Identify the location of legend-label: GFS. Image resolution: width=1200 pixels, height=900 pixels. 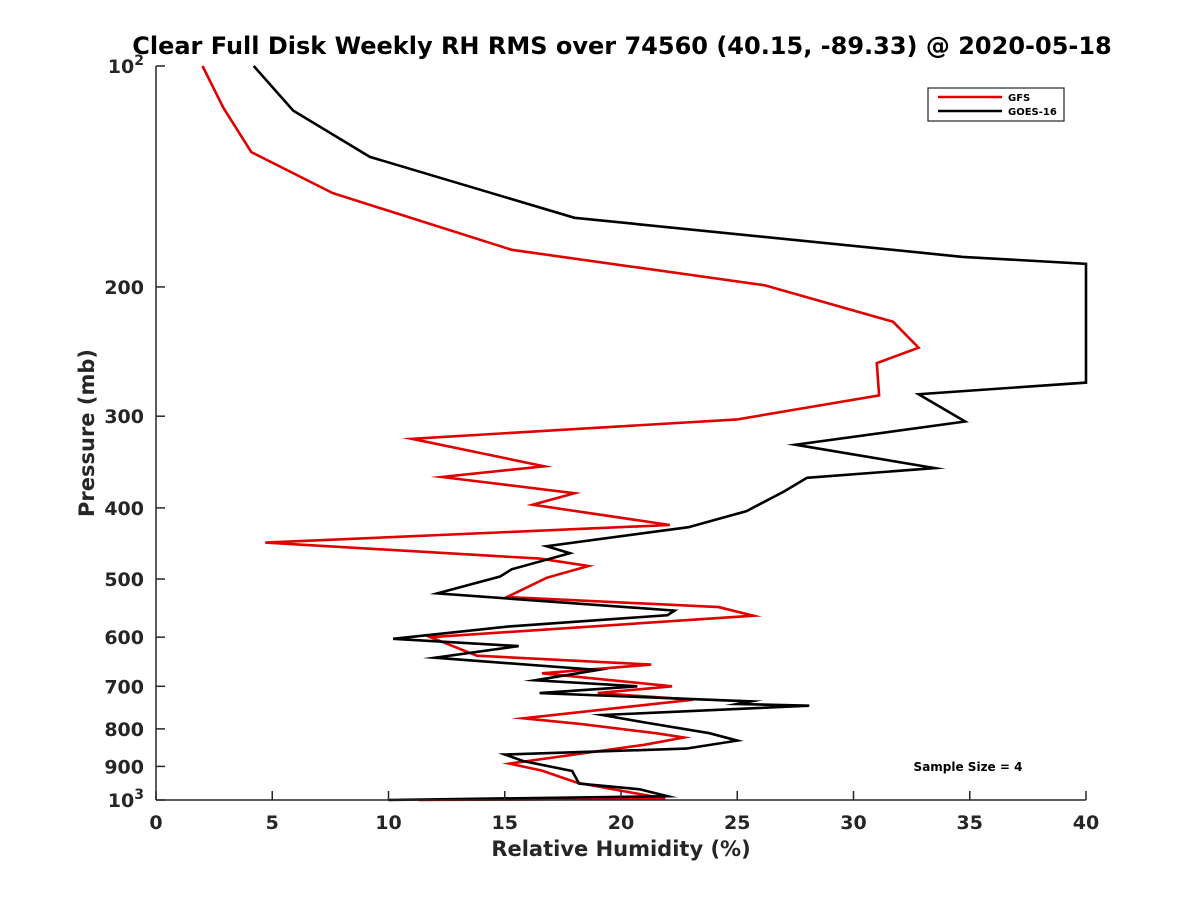
(1019, 98).